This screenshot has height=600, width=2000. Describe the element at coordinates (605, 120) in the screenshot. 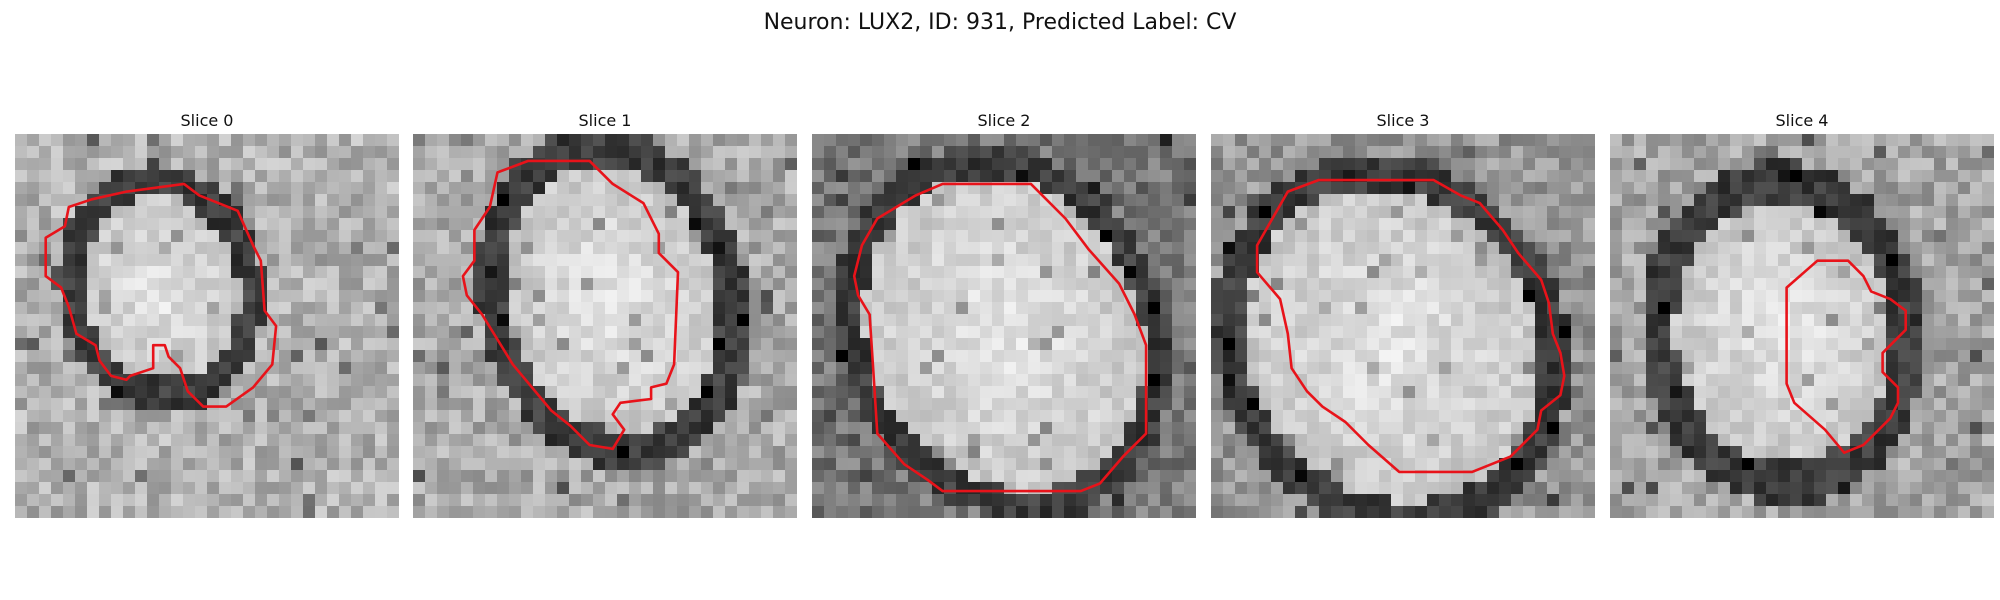

I see `slice-title: Slice 1` at that location.